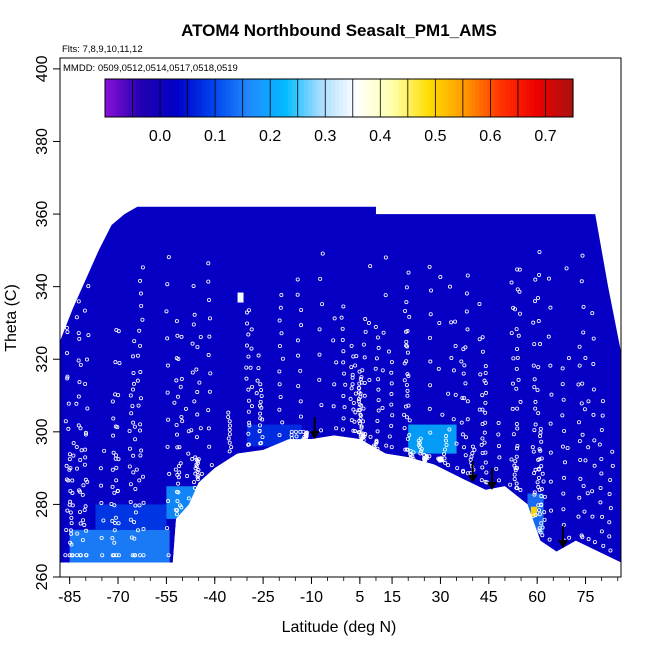 Image resolution: width=650 pixels, height=655 pixels. What do you see at coordinates (42, 431) in the screenshot?
I see `y-tick-label: 300` at bounding box center [42, 431].